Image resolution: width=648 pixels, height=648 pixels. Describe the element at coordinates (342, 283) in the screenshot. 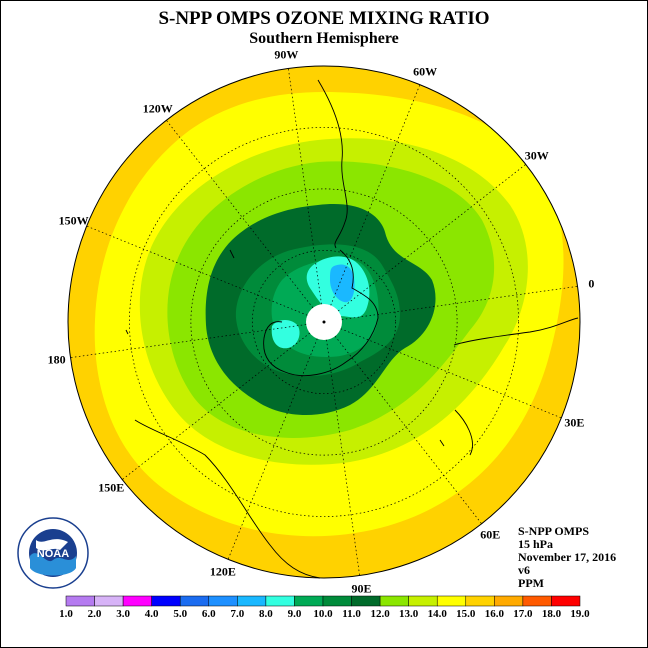

I see `ozone-region-7ppm` at that location.